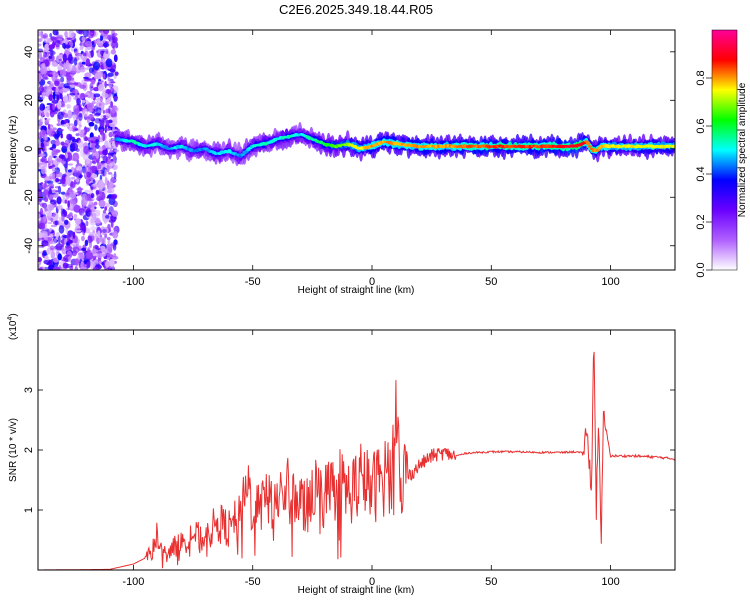 Image resolution: width=750 pixels, height=600 pixels. Describe the element at coordinates (590, 146) in the screenshot. I see `ridge-core` at that location.